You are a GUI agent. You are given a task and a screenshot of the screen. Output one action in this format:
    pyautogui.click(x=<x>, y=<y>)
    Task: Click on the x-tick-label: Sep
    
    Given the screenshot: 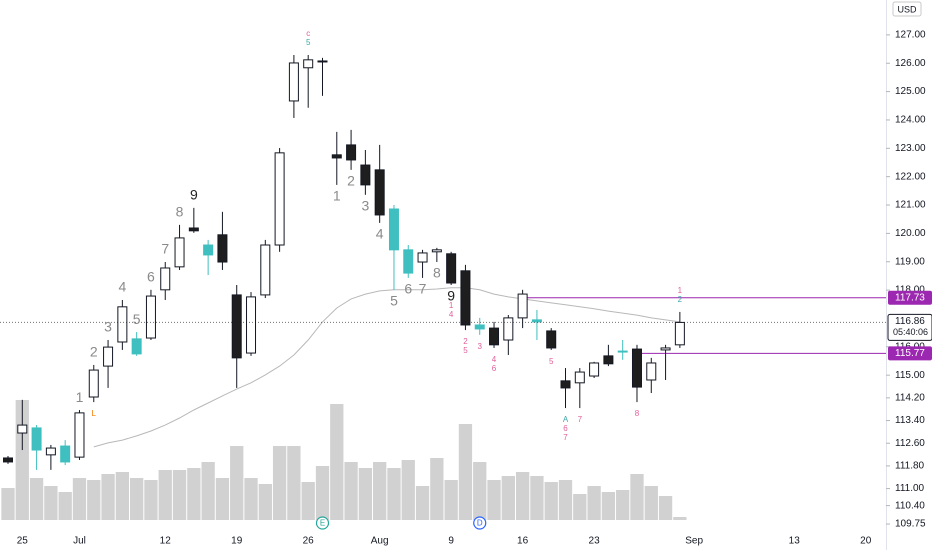 What is the action you would take?
    pyautogui.click(x=694, y=541)
    